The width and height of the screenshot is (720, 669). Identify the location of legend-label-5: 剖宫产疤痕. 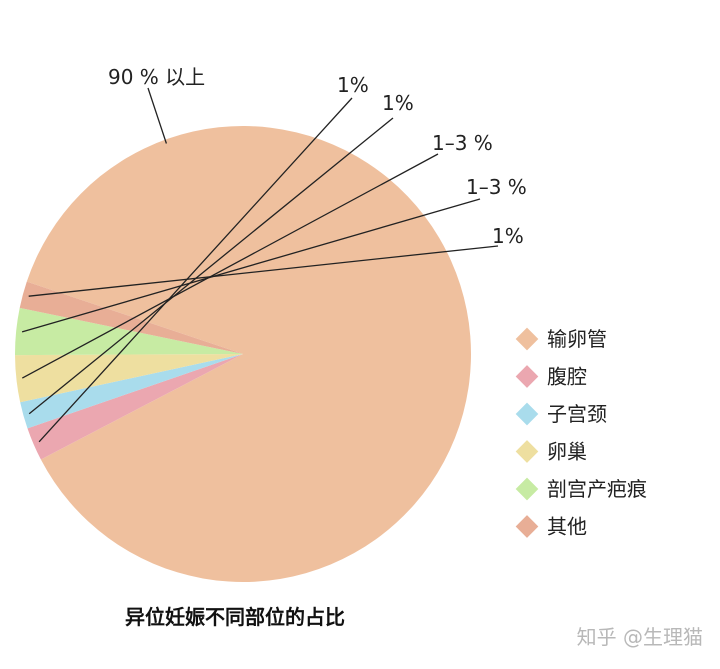
(597, 489).